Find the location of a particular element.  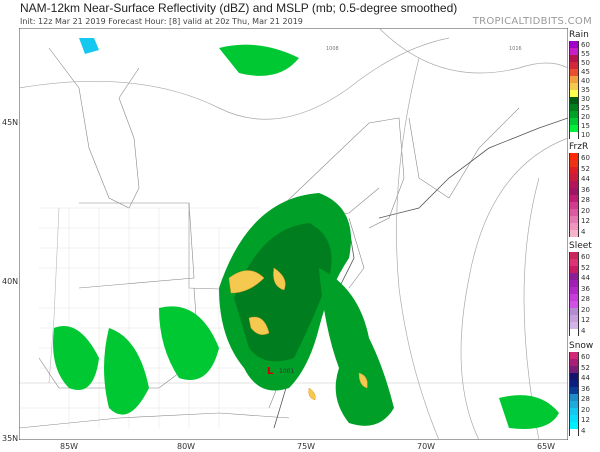

isobar-label: 1008 is located at coordinates (332, 49).